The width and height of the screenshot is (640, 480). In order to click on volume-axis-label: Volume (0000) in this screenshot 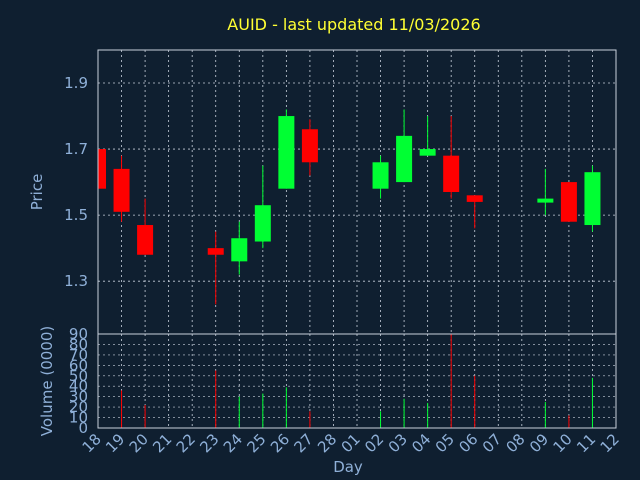, I will do `click(47, 381)`.